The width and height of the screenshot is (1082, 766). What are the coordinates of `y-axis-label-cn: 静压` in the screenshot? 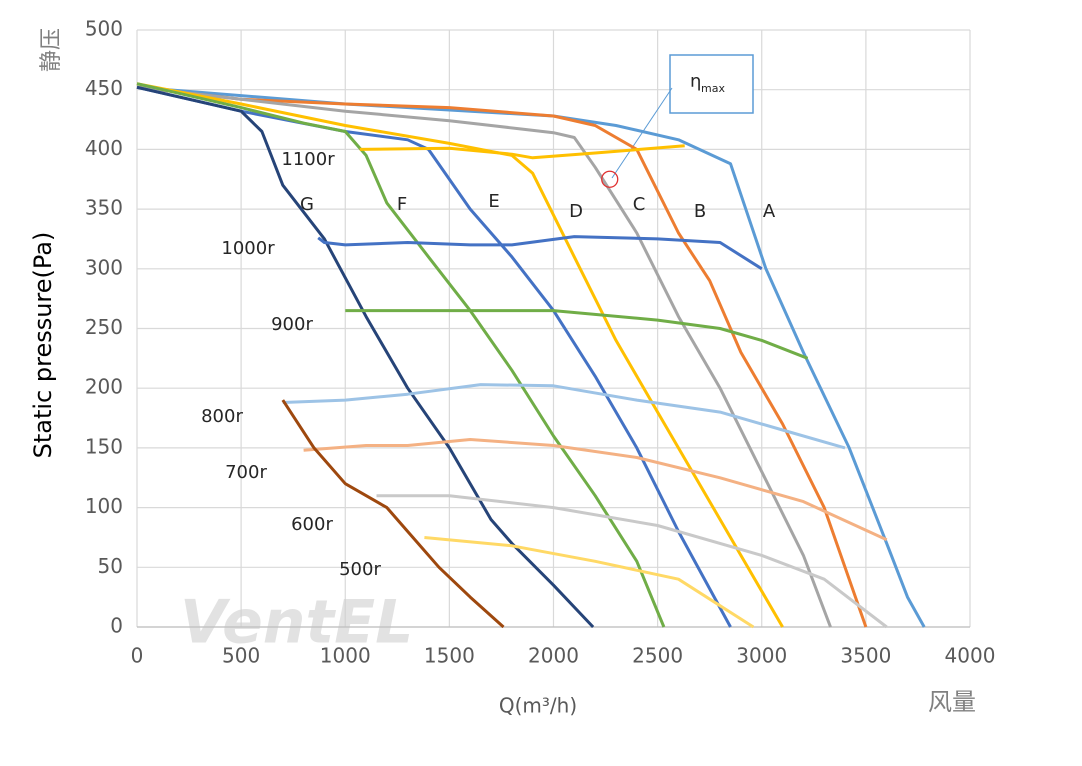 It's located at (51, 50).